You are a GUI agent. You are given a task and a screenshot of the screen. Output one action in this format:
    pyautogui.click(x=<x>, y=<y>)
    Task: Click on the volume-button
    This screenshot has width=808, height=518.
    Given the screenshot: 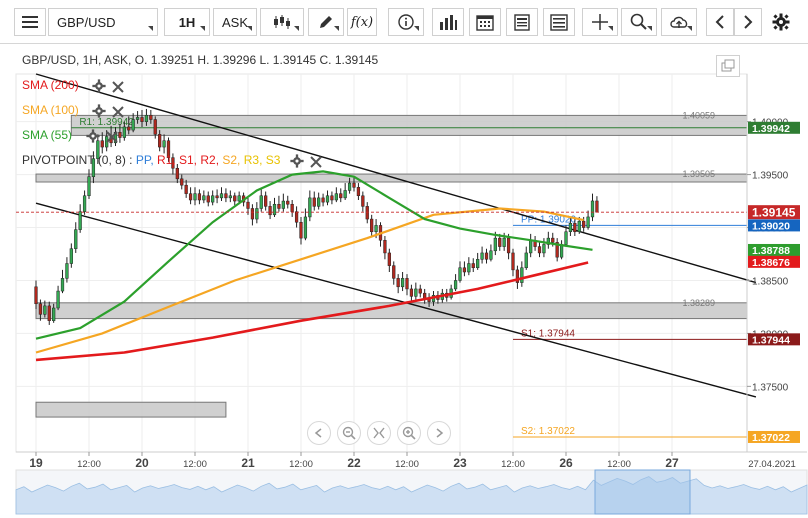 What is the action you would take?
    pyautogui.click(x=448, y=22)
    